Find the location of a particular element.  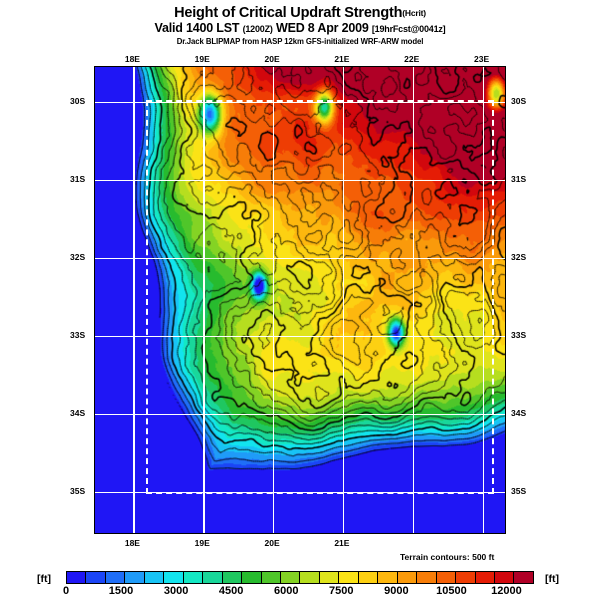

chart-title-main: Height of Critical Updraft Strength is located at coordinates (288, 13).